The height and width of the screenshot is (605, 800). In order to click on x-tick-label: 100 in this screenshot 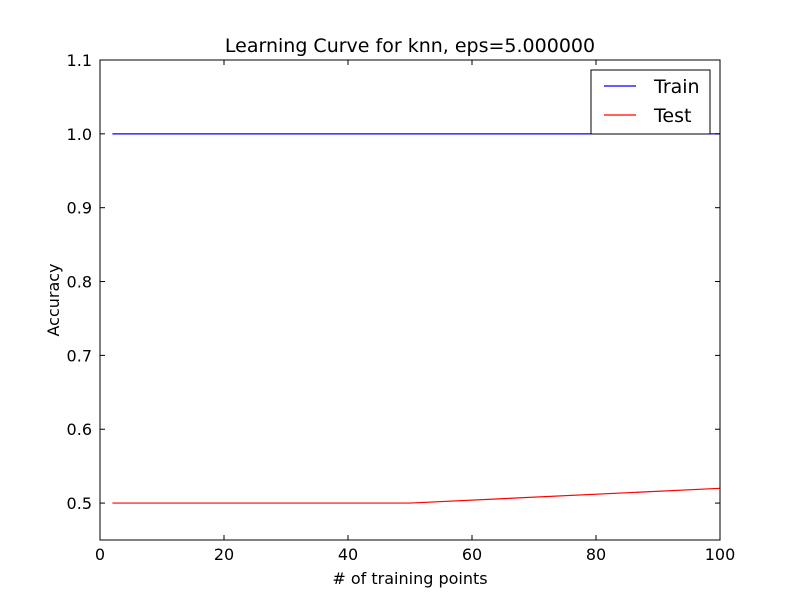, I will do `click(720, 554)`.